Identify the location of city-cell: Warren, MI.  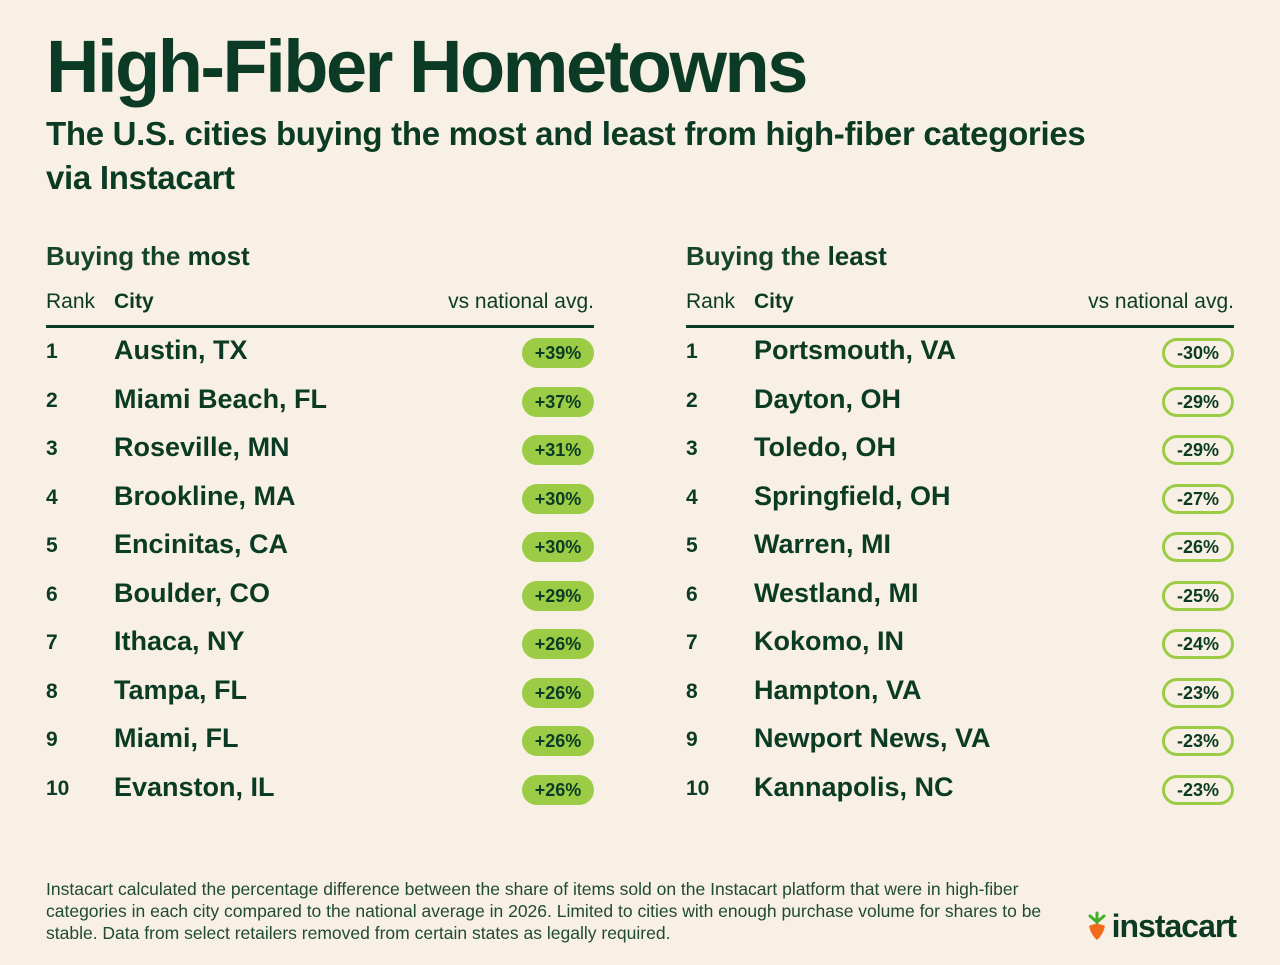
(823, 544).